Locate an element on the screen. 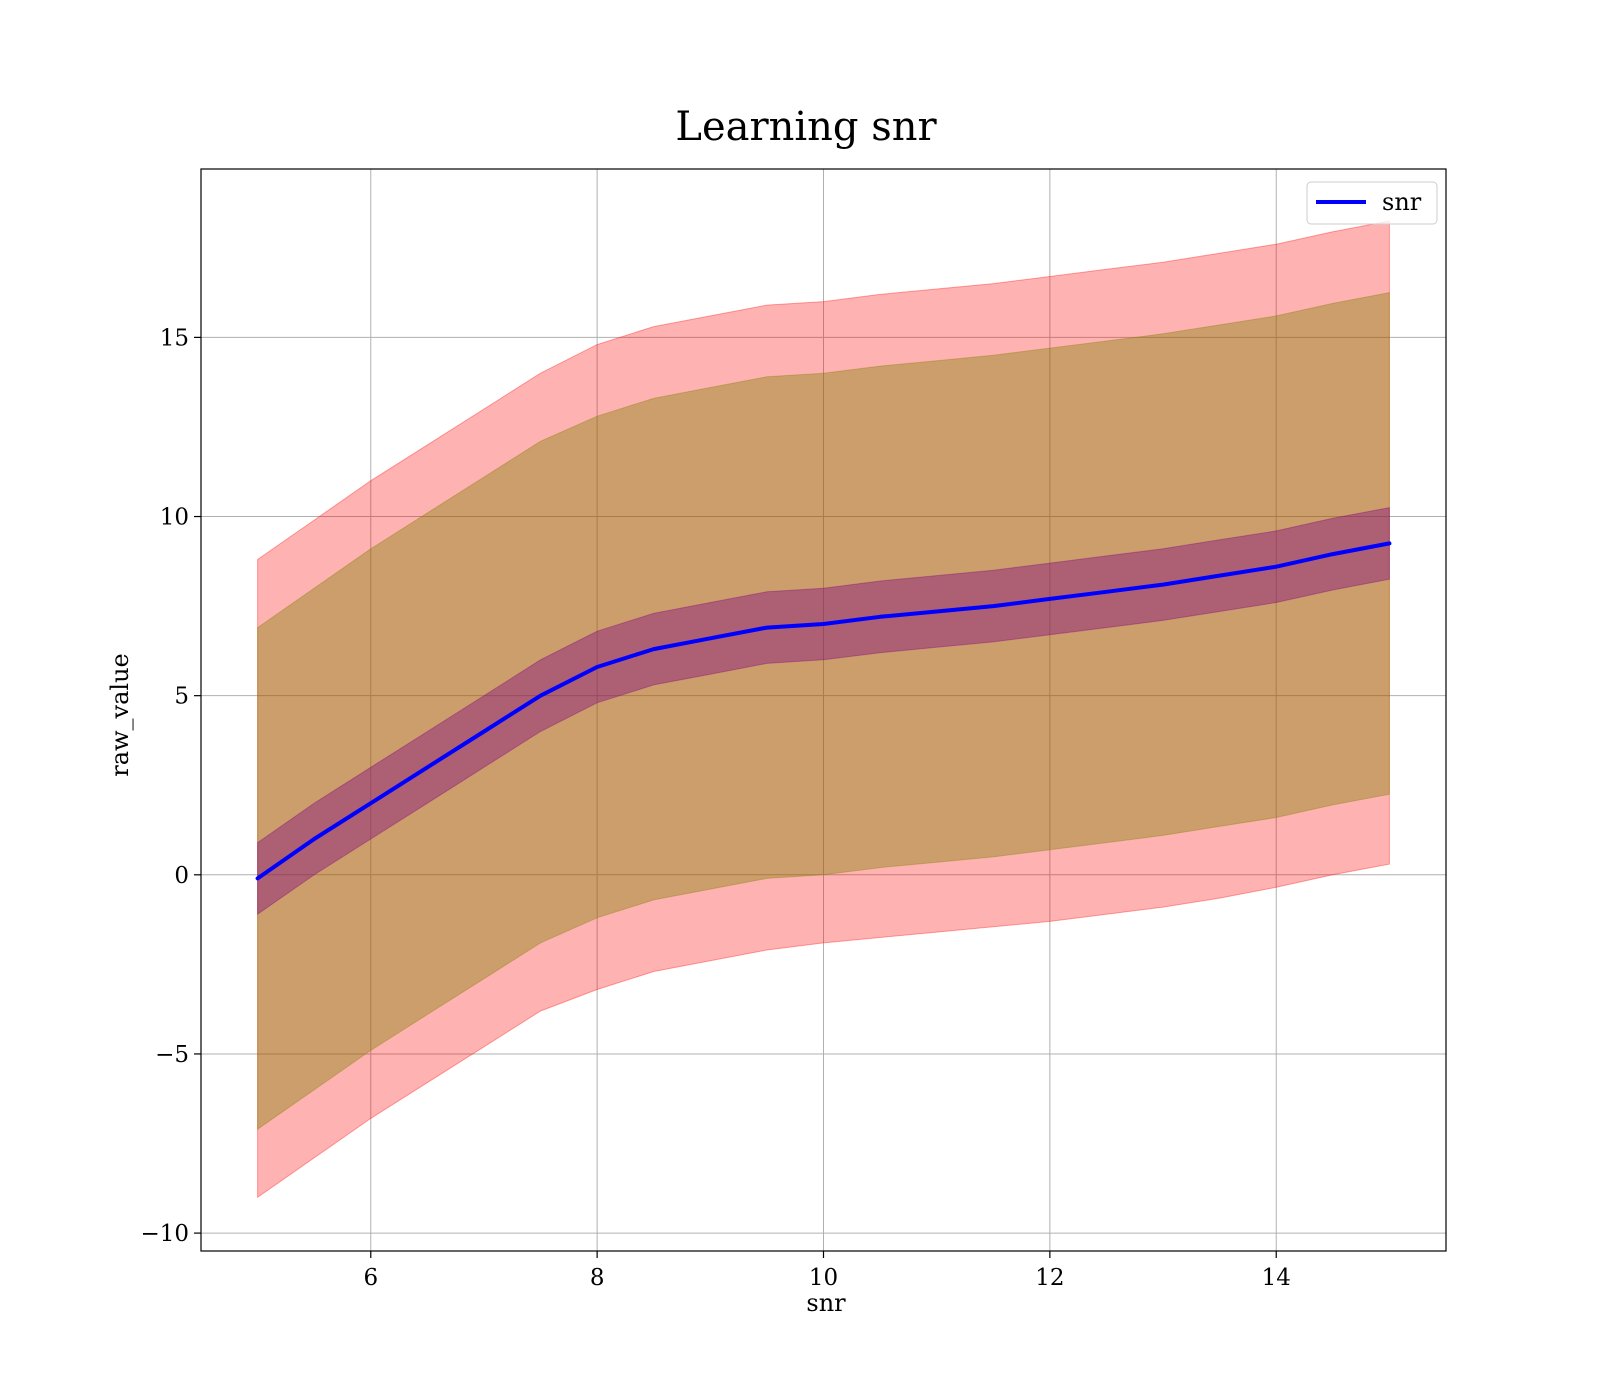  legend-box is located at coordinates (1372, 203).